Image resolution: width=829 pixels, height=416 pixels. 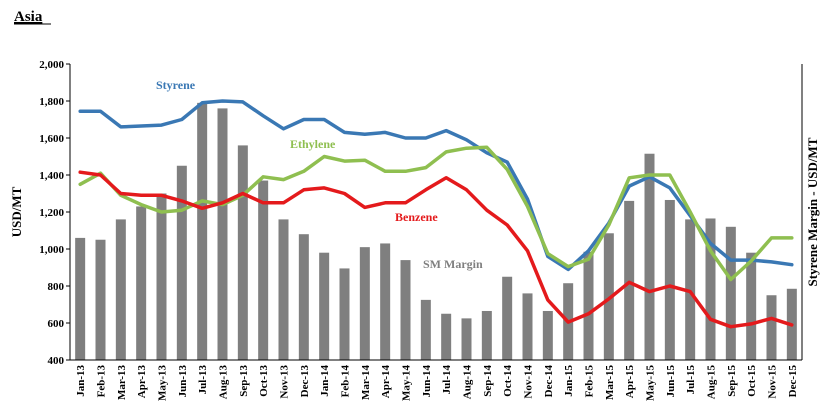 What do you see at coordinates (508, 381) in the screenshot?
I see `x-tick-label: Oct-14` at bounding box center [508, 381].